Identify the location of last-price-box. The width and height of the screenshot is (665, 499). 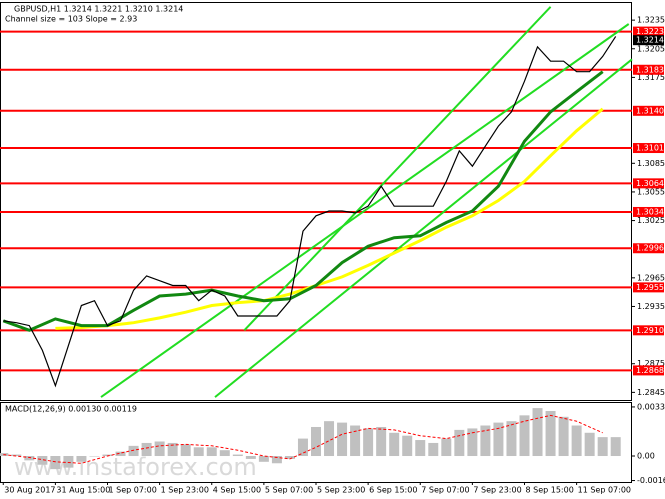
(648, 40).